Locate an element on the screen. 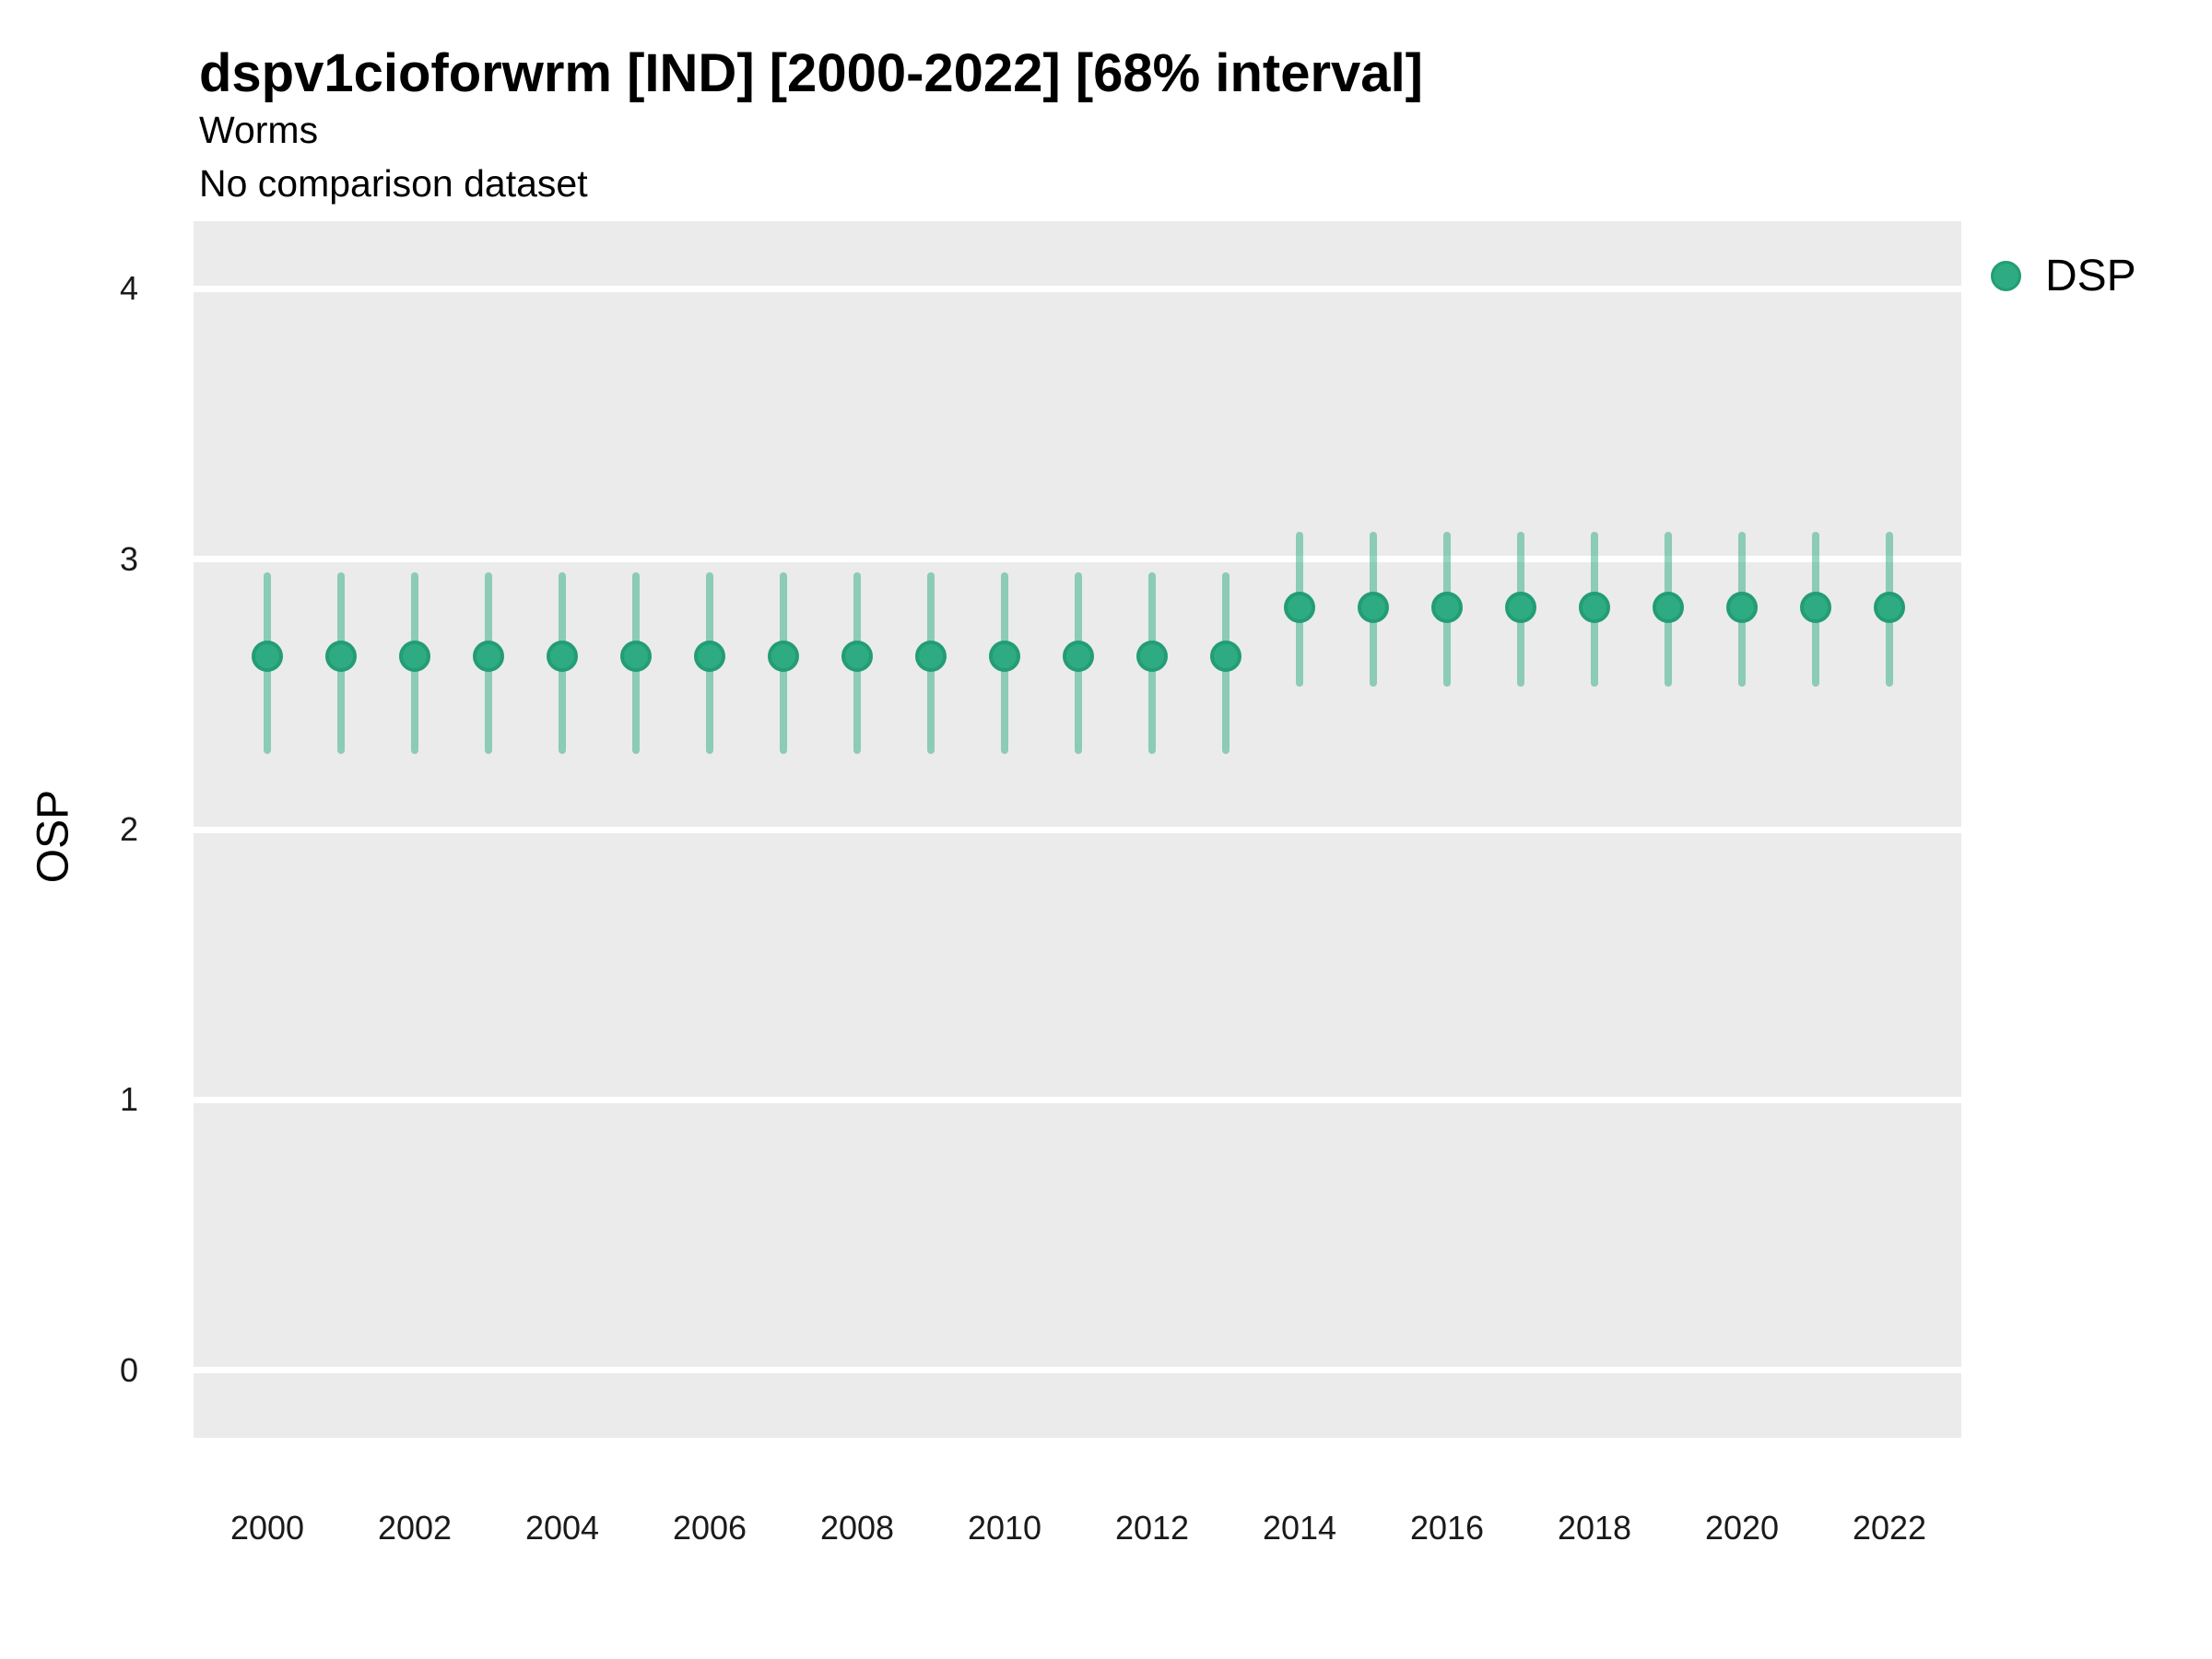 The image size is (2212, 1659). data-point-2014 is located at coordinates (1299, 608).